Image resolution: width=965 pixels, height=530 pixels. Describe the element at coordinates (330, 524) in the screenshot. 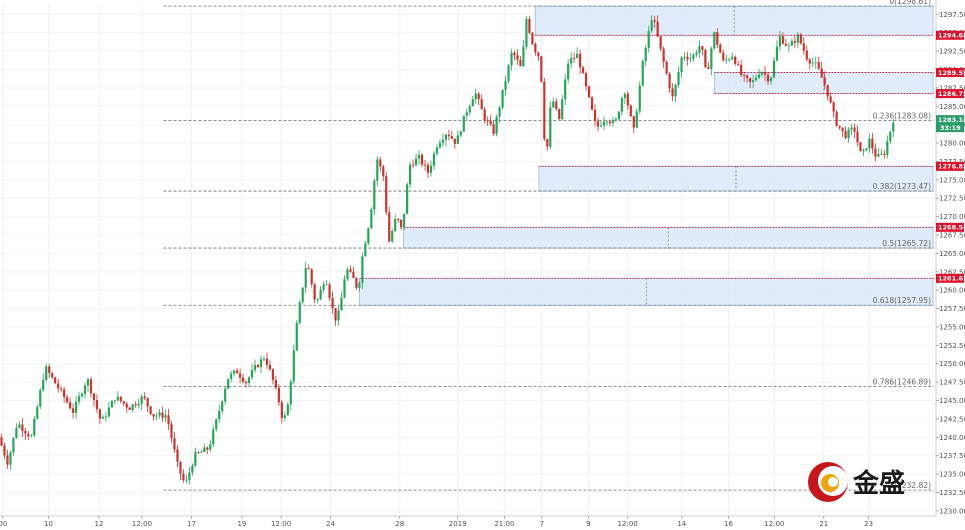

I see `x-tick-label: 24` at that location.